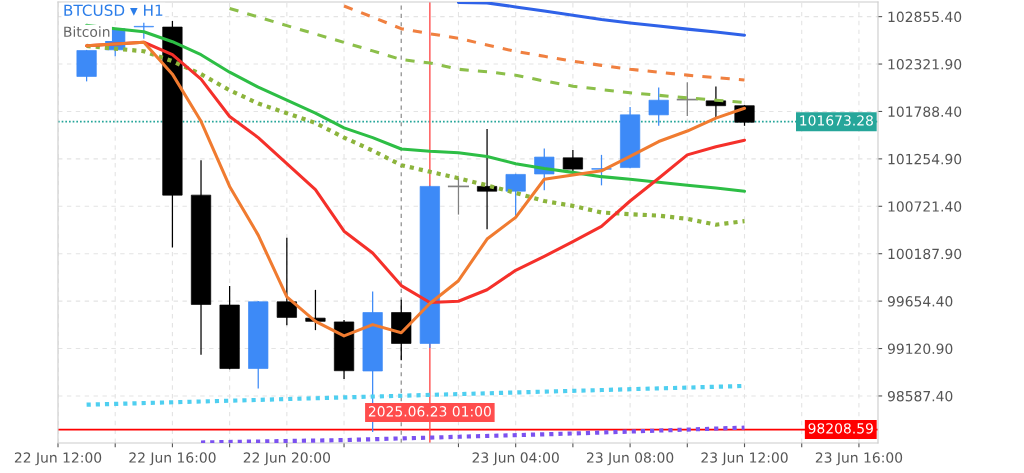  What do you see at coordinates (429, 411) in the screenshot?
I see `ref-line-label: 2025.06.23 01:00` at bounding box center [429, 411].